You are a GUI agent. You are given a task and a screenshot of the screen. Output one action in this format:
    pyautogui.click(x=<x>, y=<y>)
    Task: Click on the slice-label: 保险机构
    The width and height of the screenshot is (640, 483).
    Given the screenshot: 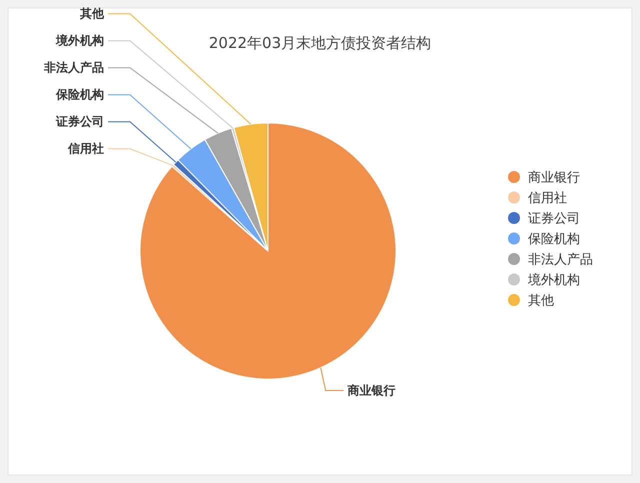 What is the action you would take?
    pyautogui.click(x=79, y=95)
    